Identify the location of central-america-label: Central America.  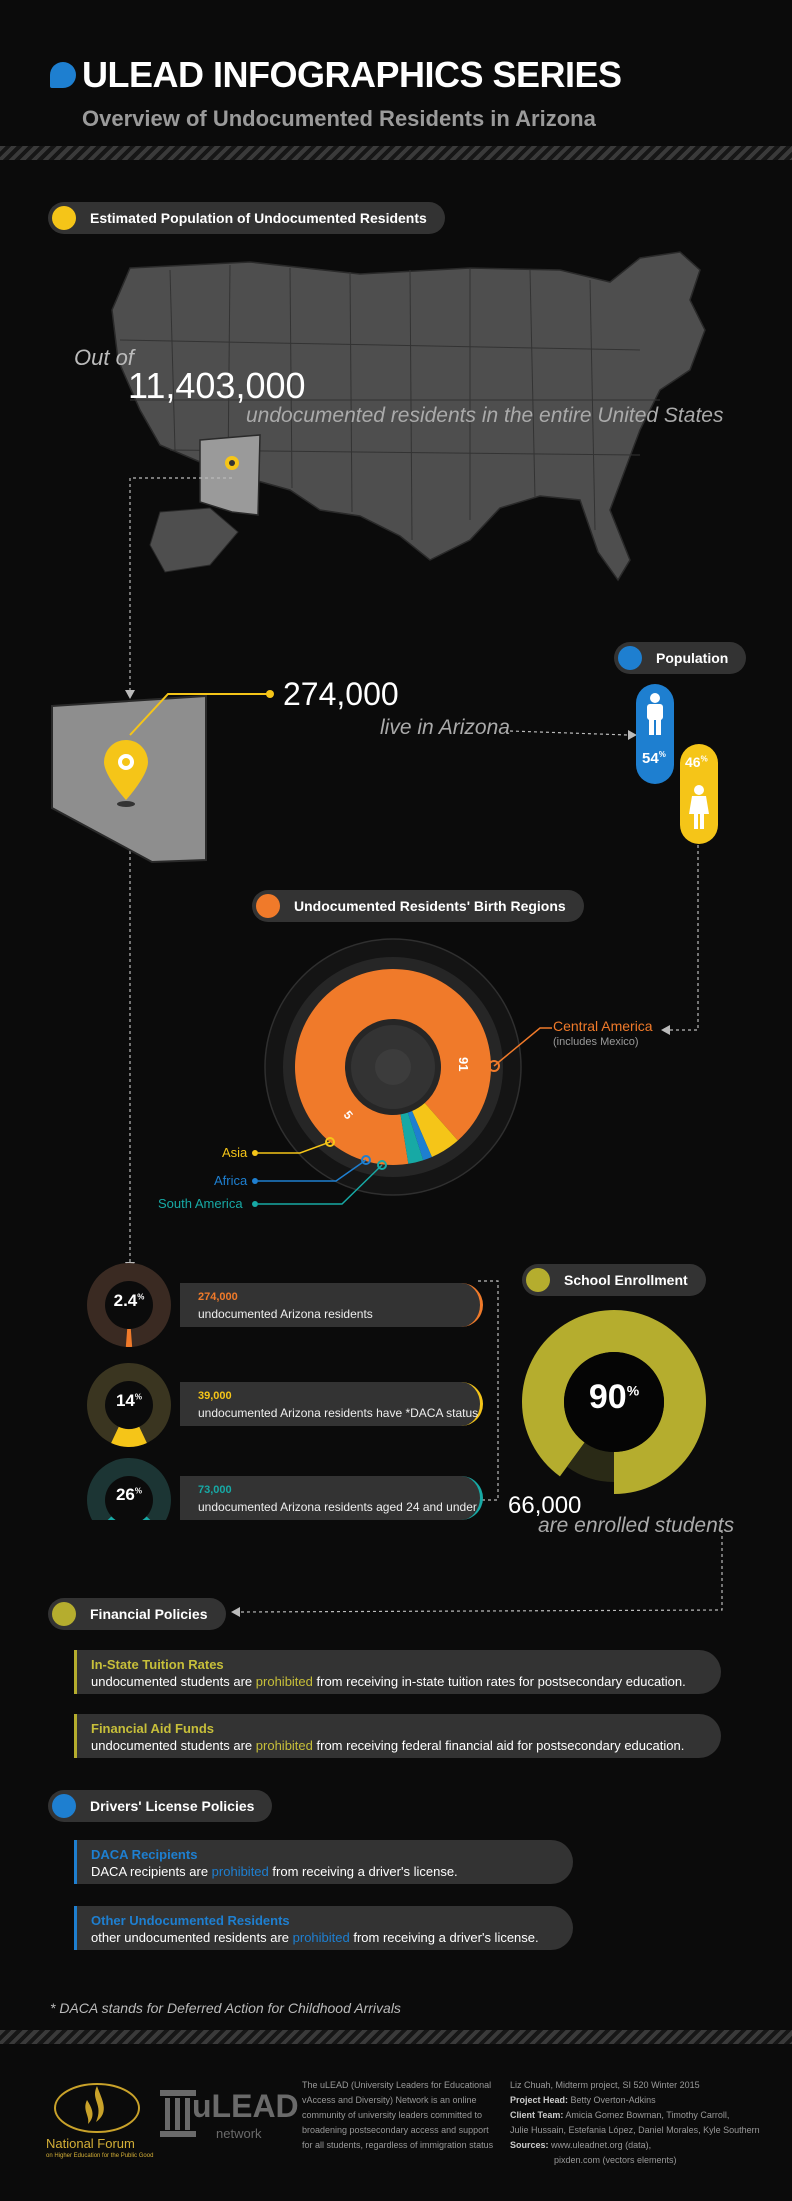
(603, 1026).